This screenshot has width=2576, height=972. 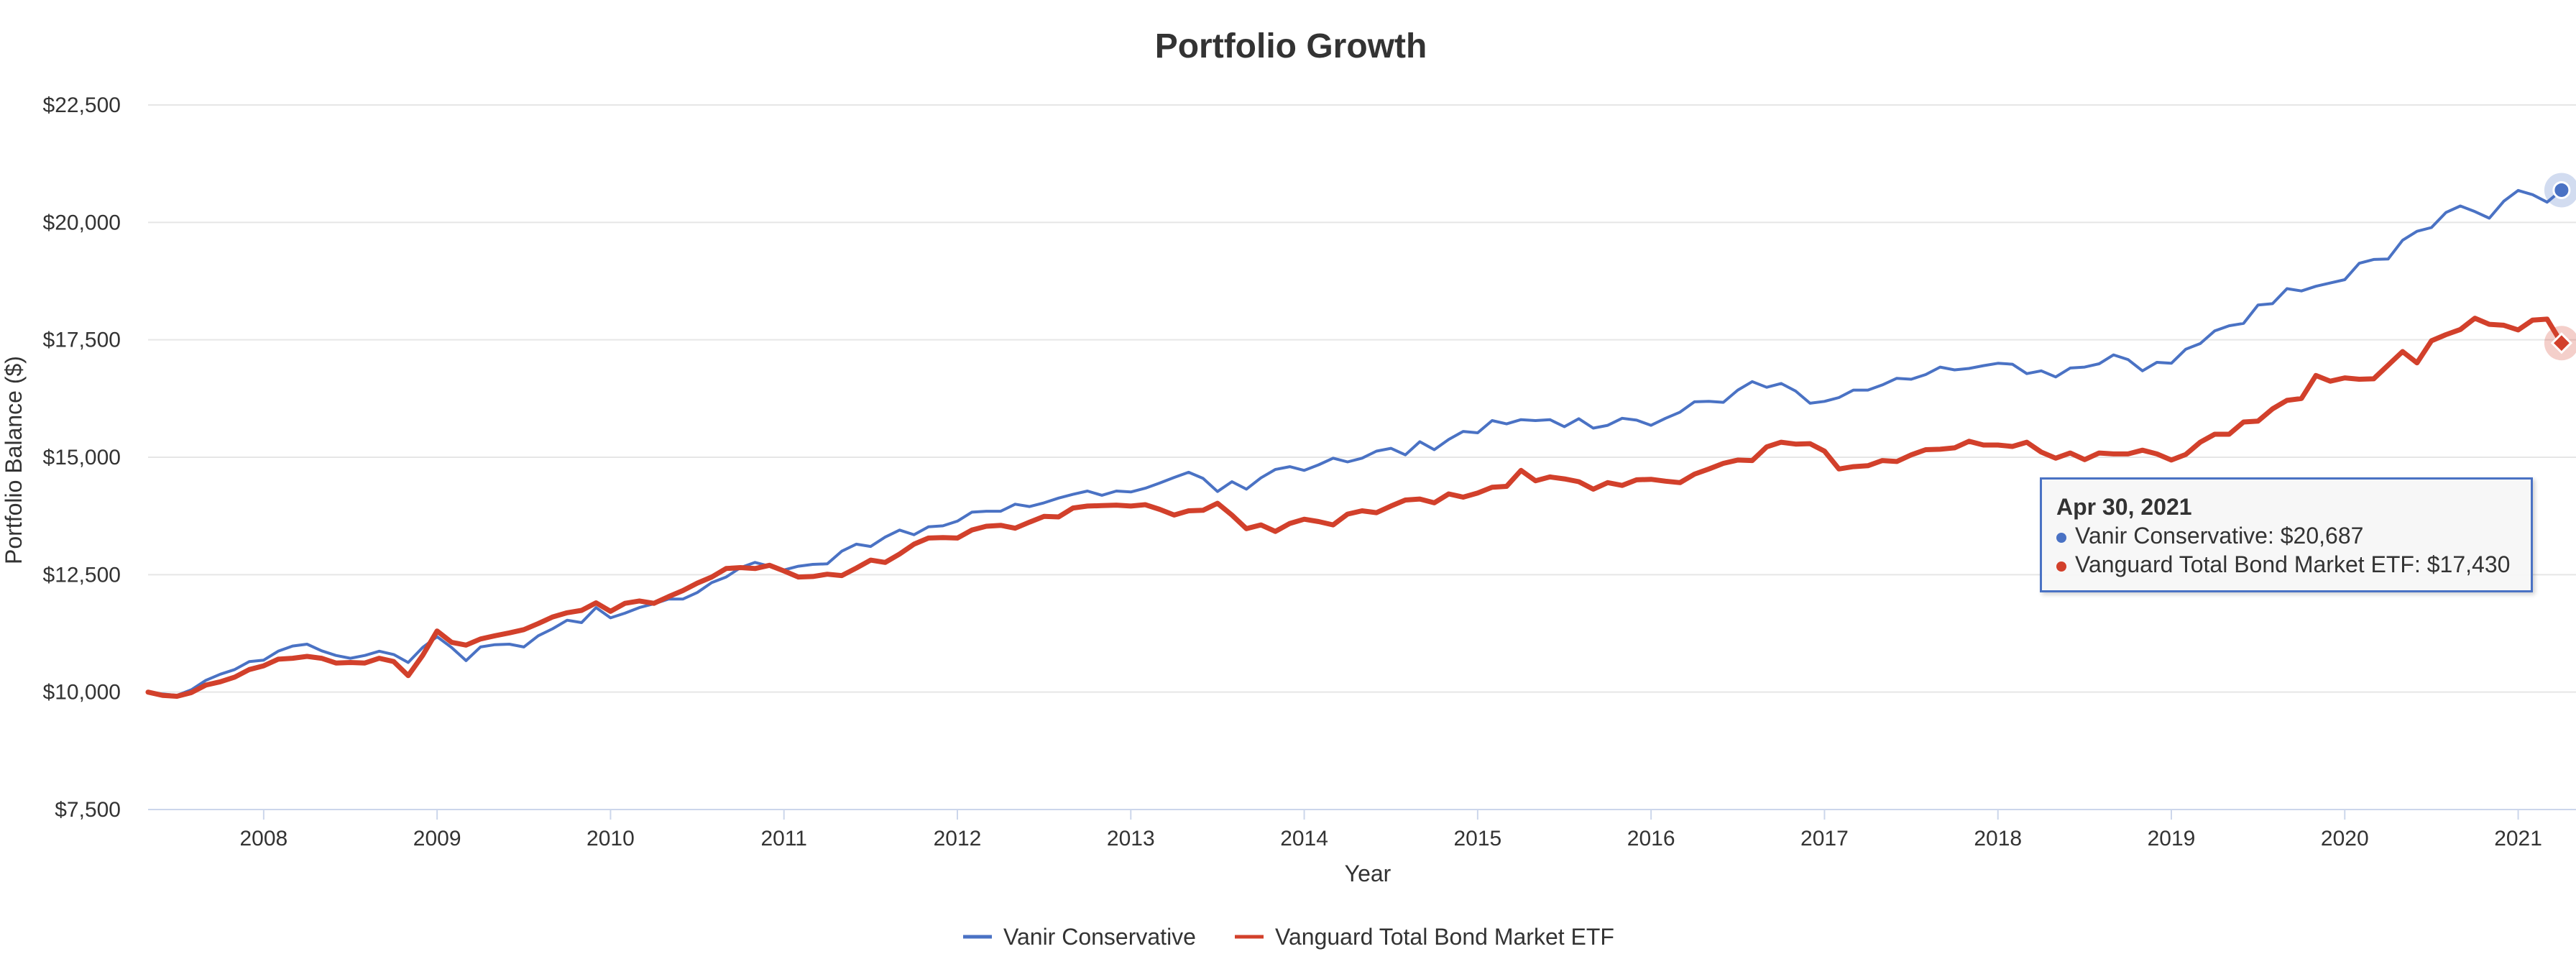 I want to click on x-tick-label-2019: 2019, so click(x=2172, y=839).